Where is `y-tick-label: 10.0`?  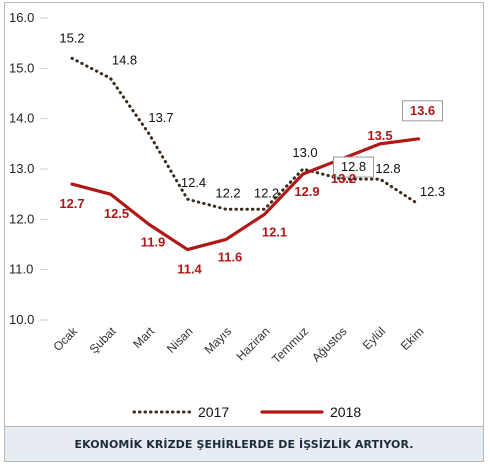 y-tick-label: 10.0 is located at coordinates (21, 319).